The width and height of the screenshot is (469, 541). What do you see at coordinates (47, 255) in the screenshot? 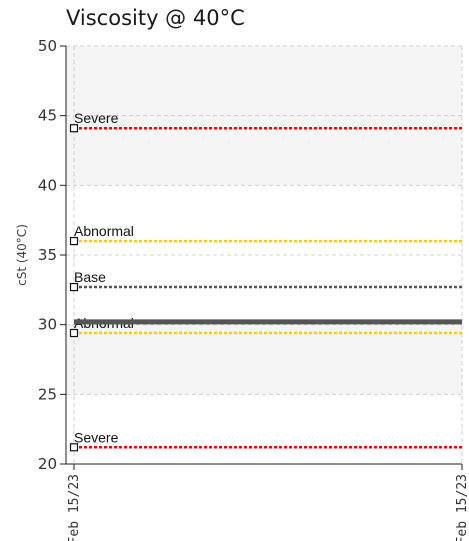
I see `y-tick-label-35: 35` at bounding box center [47, 255].